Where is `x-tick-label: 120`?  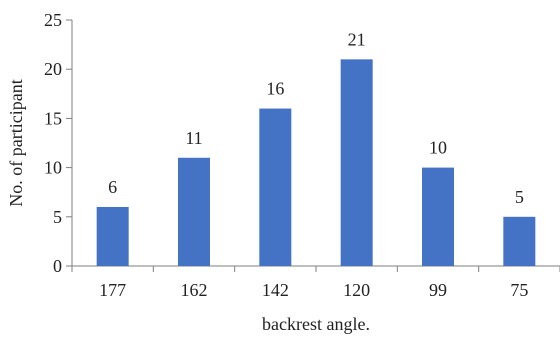
x-tick-label: 120 is located at coordinates (356, 290).